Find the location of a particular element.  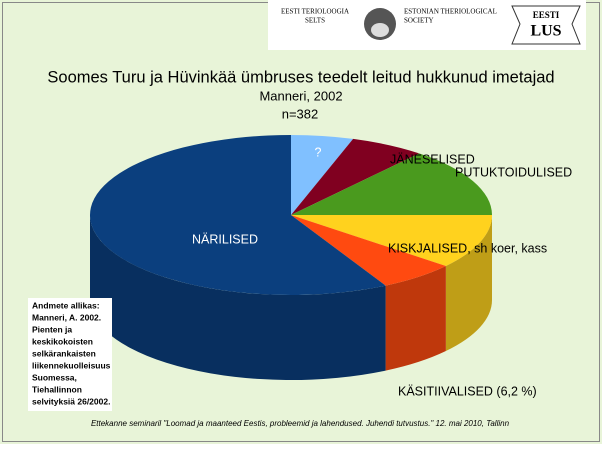

annotation: n=382 is located at coordinates (300, 113).